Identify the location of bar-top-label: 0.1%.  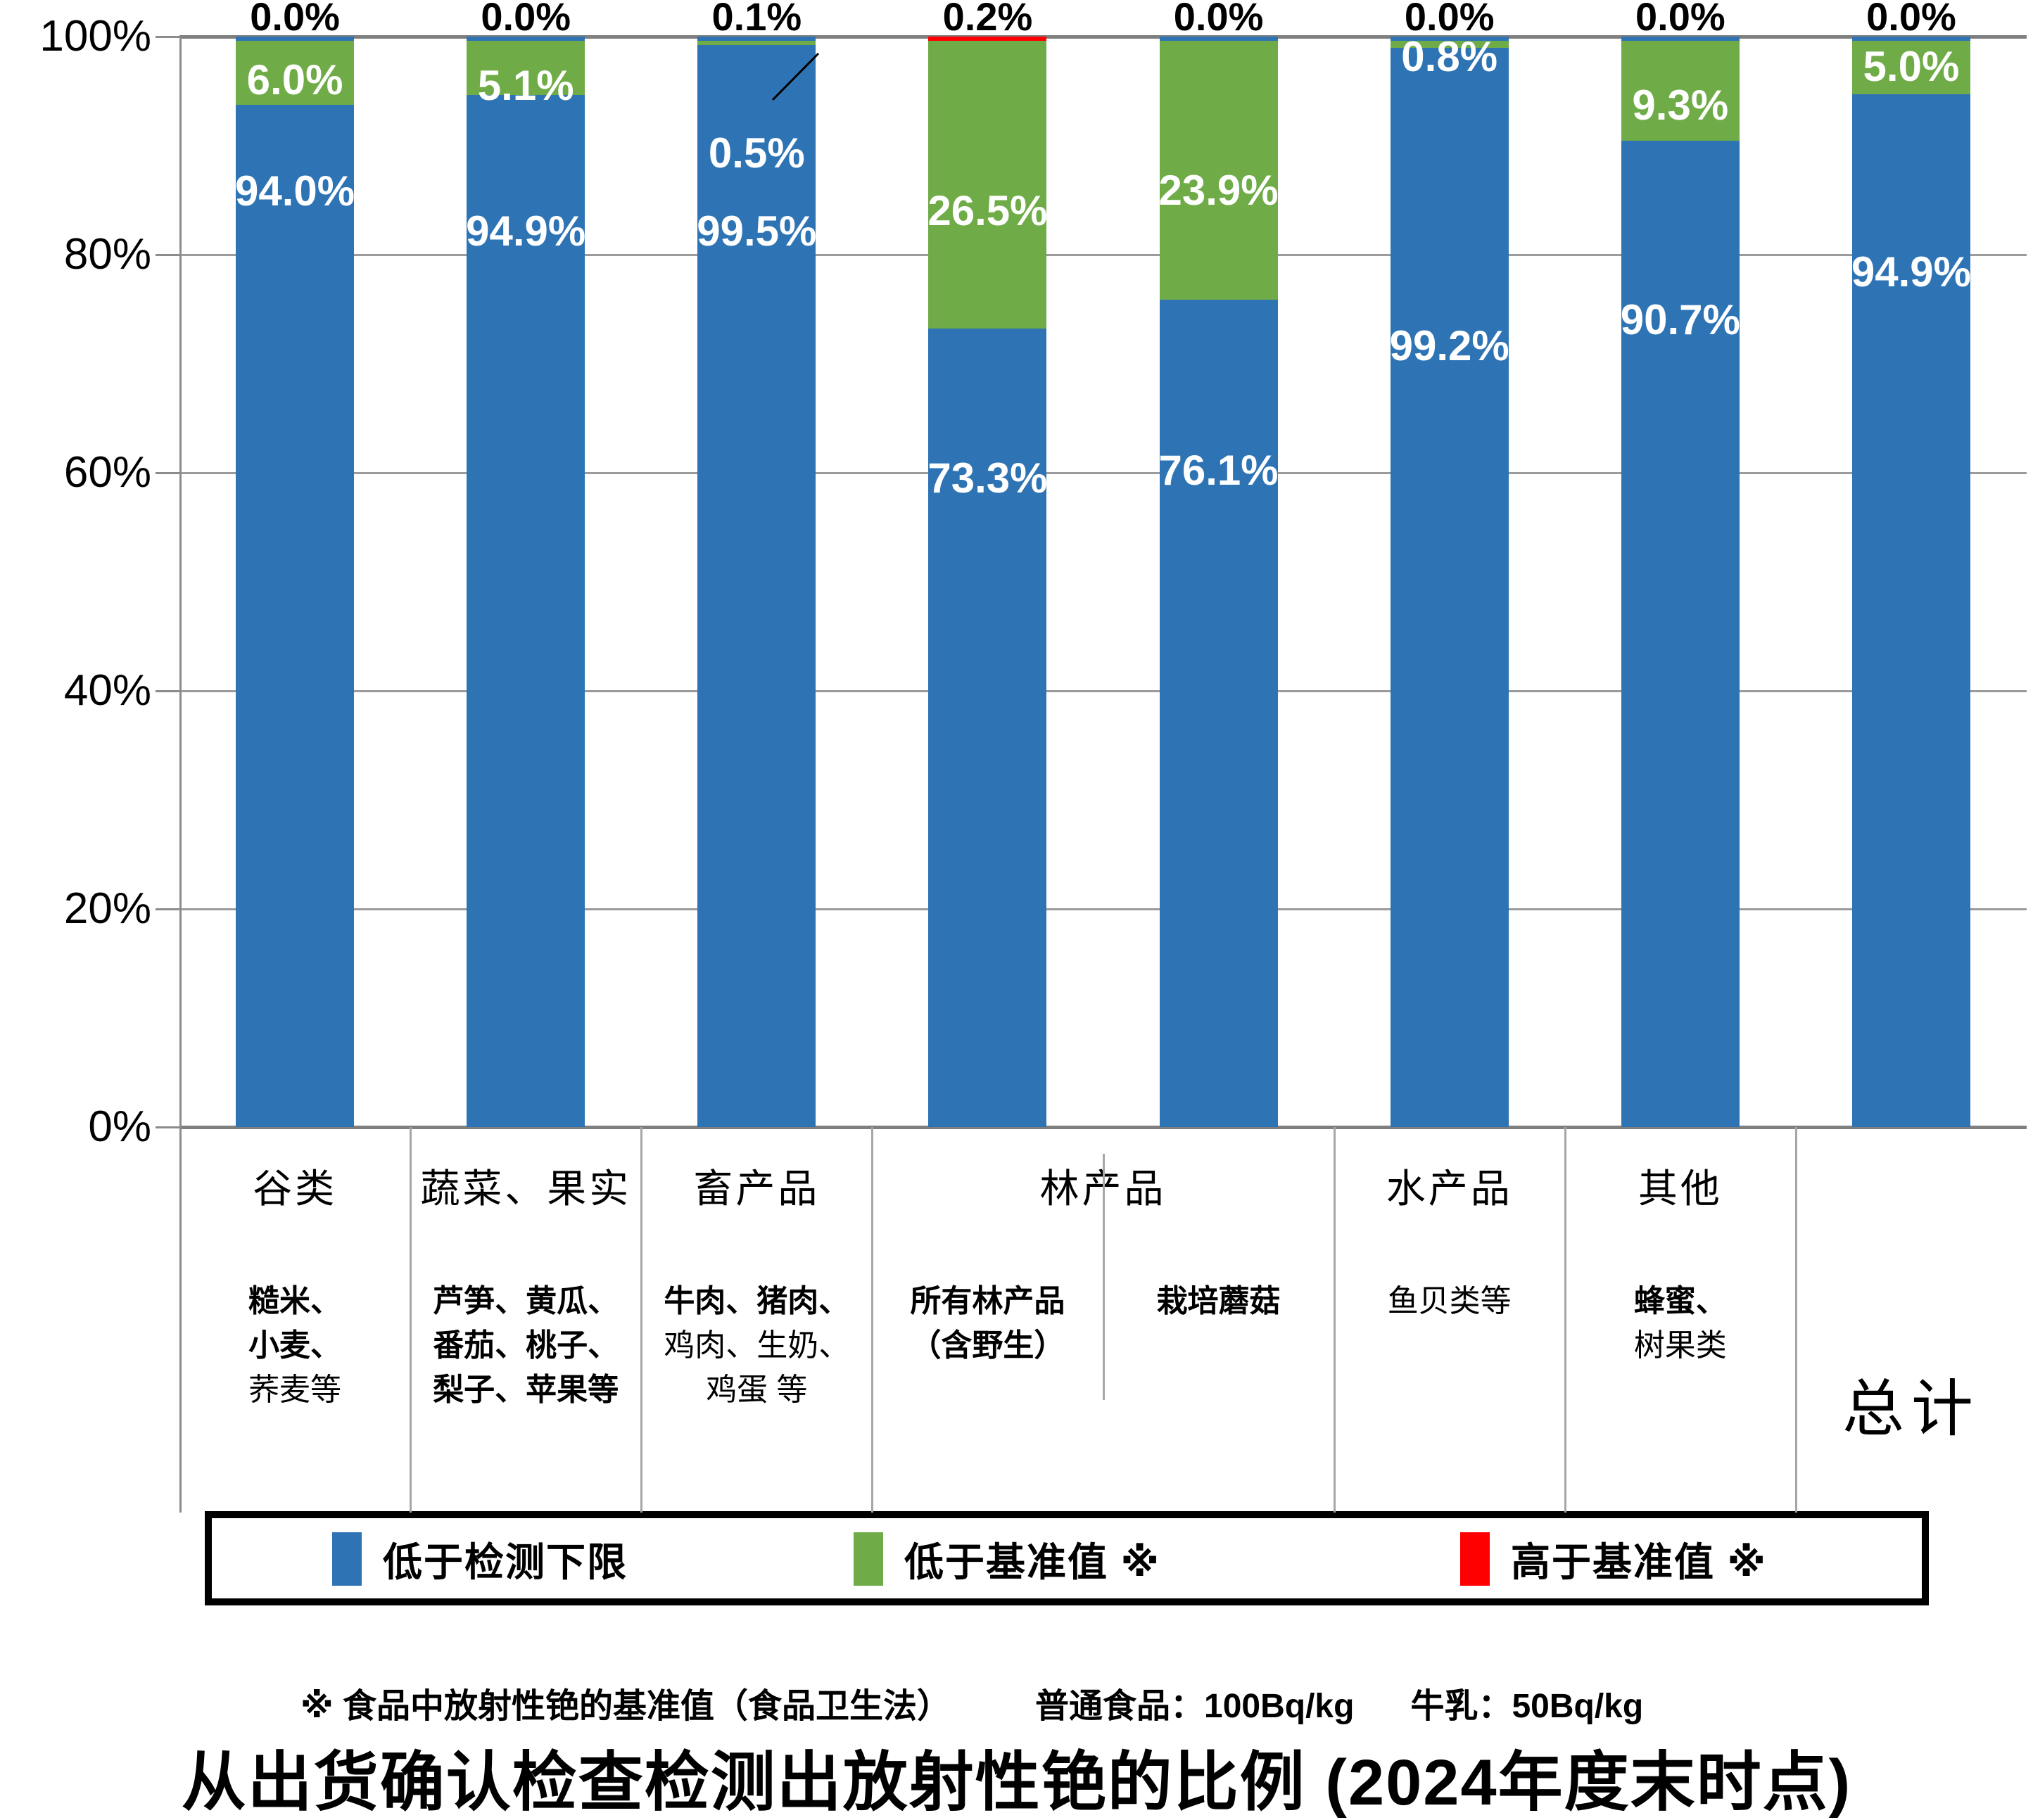
(757, 20).